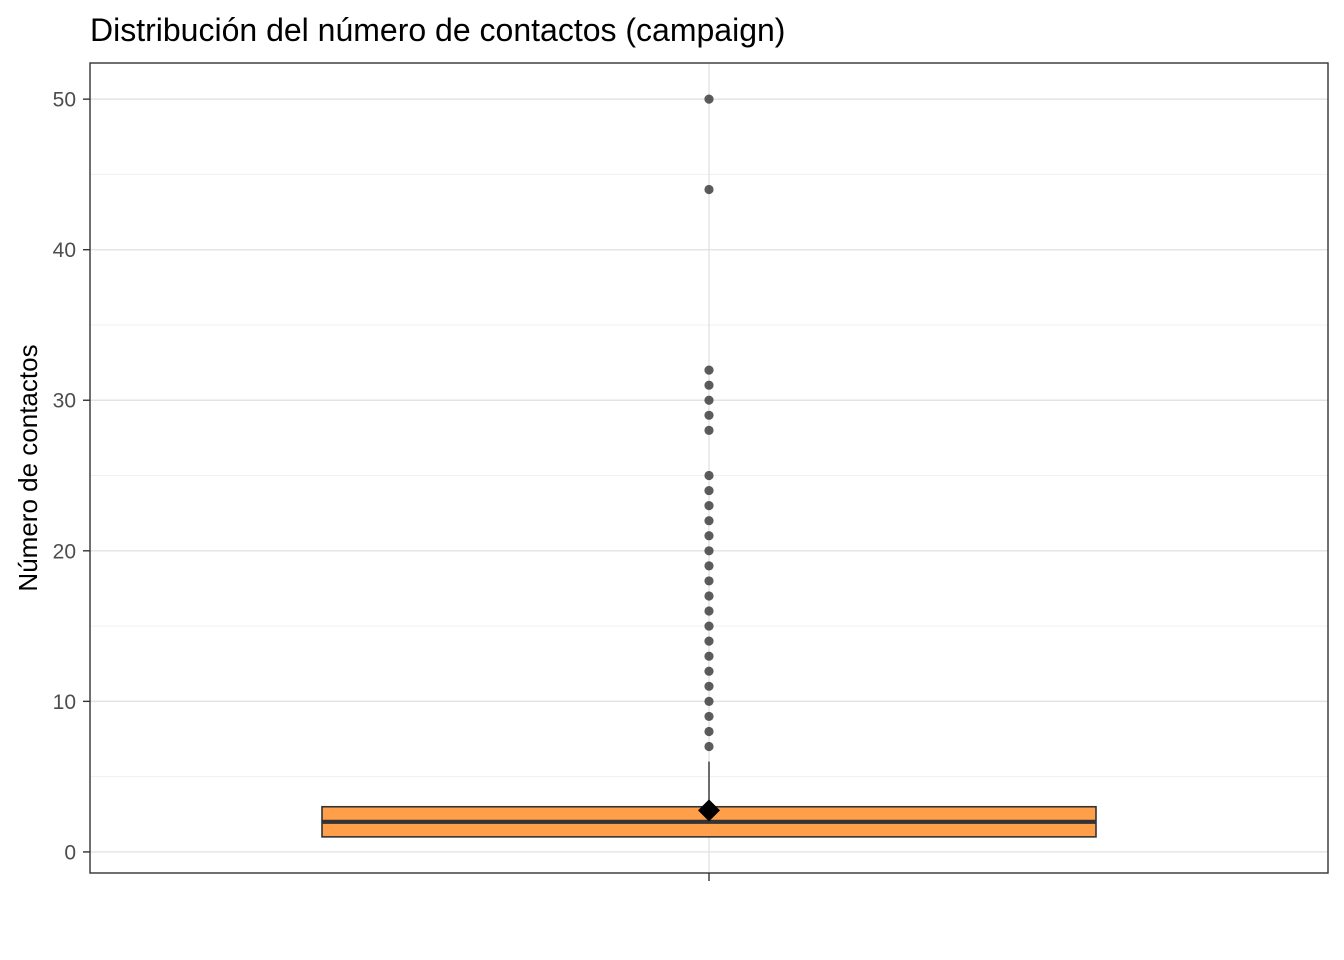  Describe the element at coordinates (64, 551) in the screenshot. I see `y-tick-label: 20` at that location.